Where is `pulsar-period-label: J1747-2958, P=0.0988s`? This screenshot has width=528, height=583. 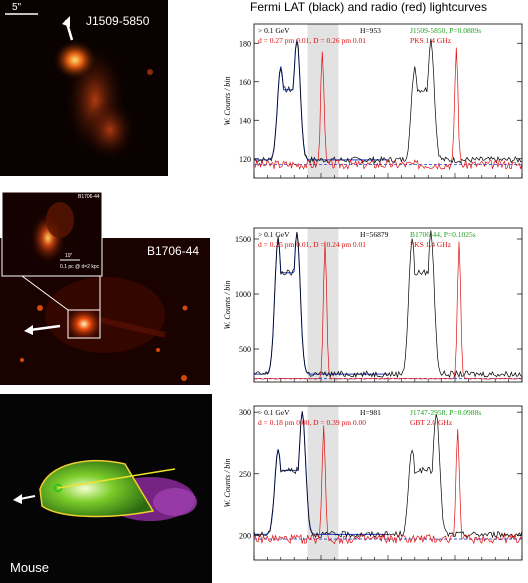 pulsar-period-label: J1747-2958, P=0.0988s is located at coordinates (445, 412).